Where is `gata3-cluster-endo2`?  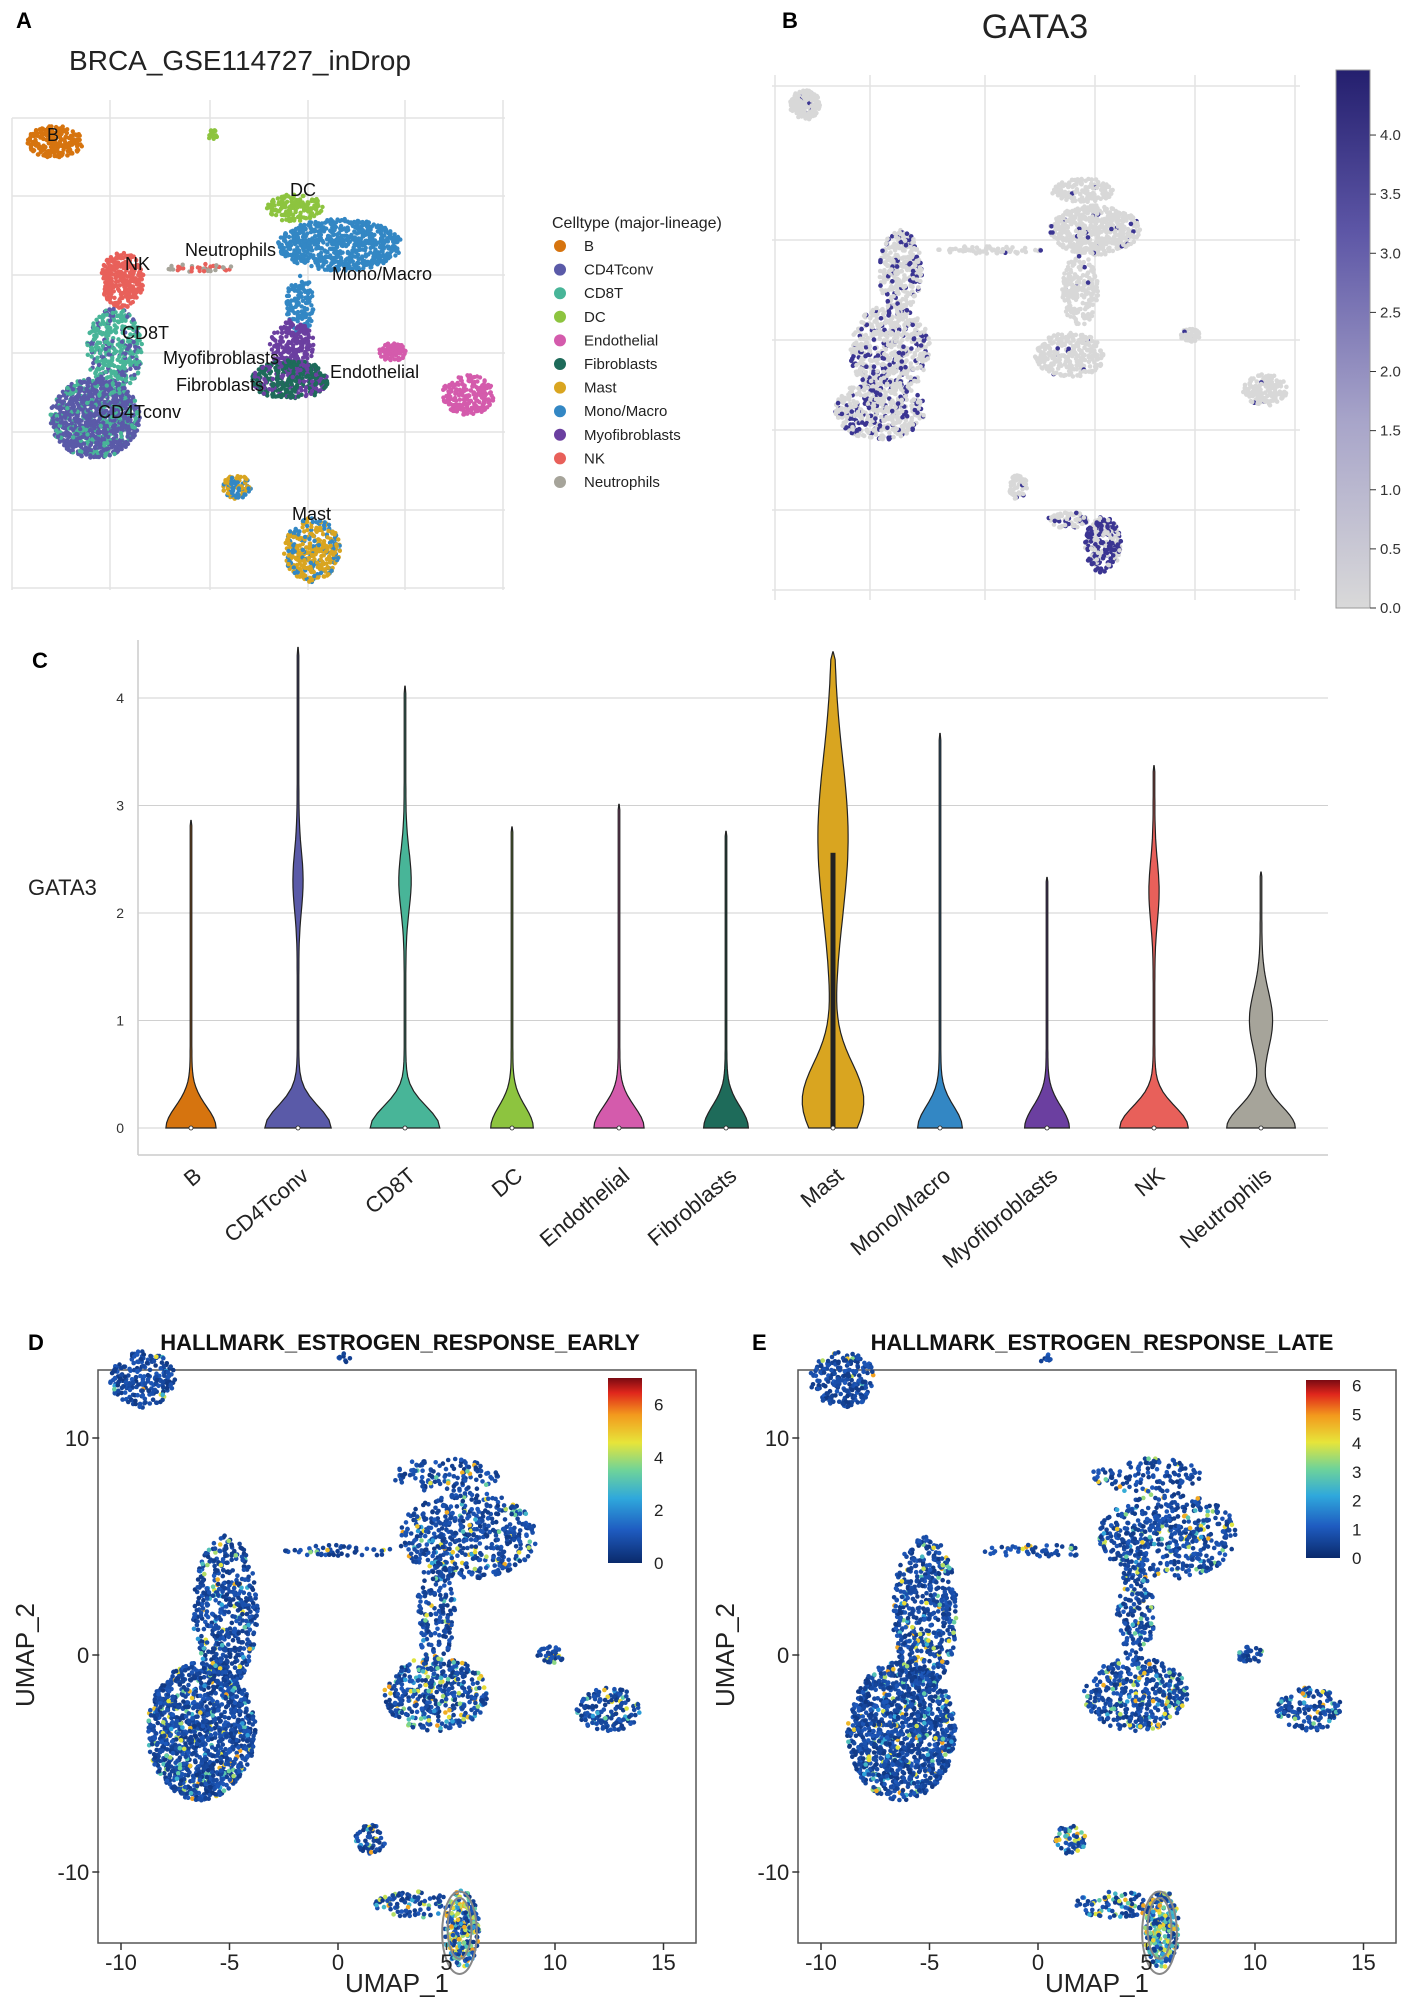 gata3-cluster-endo2 is located at coordinates (1265, 390).